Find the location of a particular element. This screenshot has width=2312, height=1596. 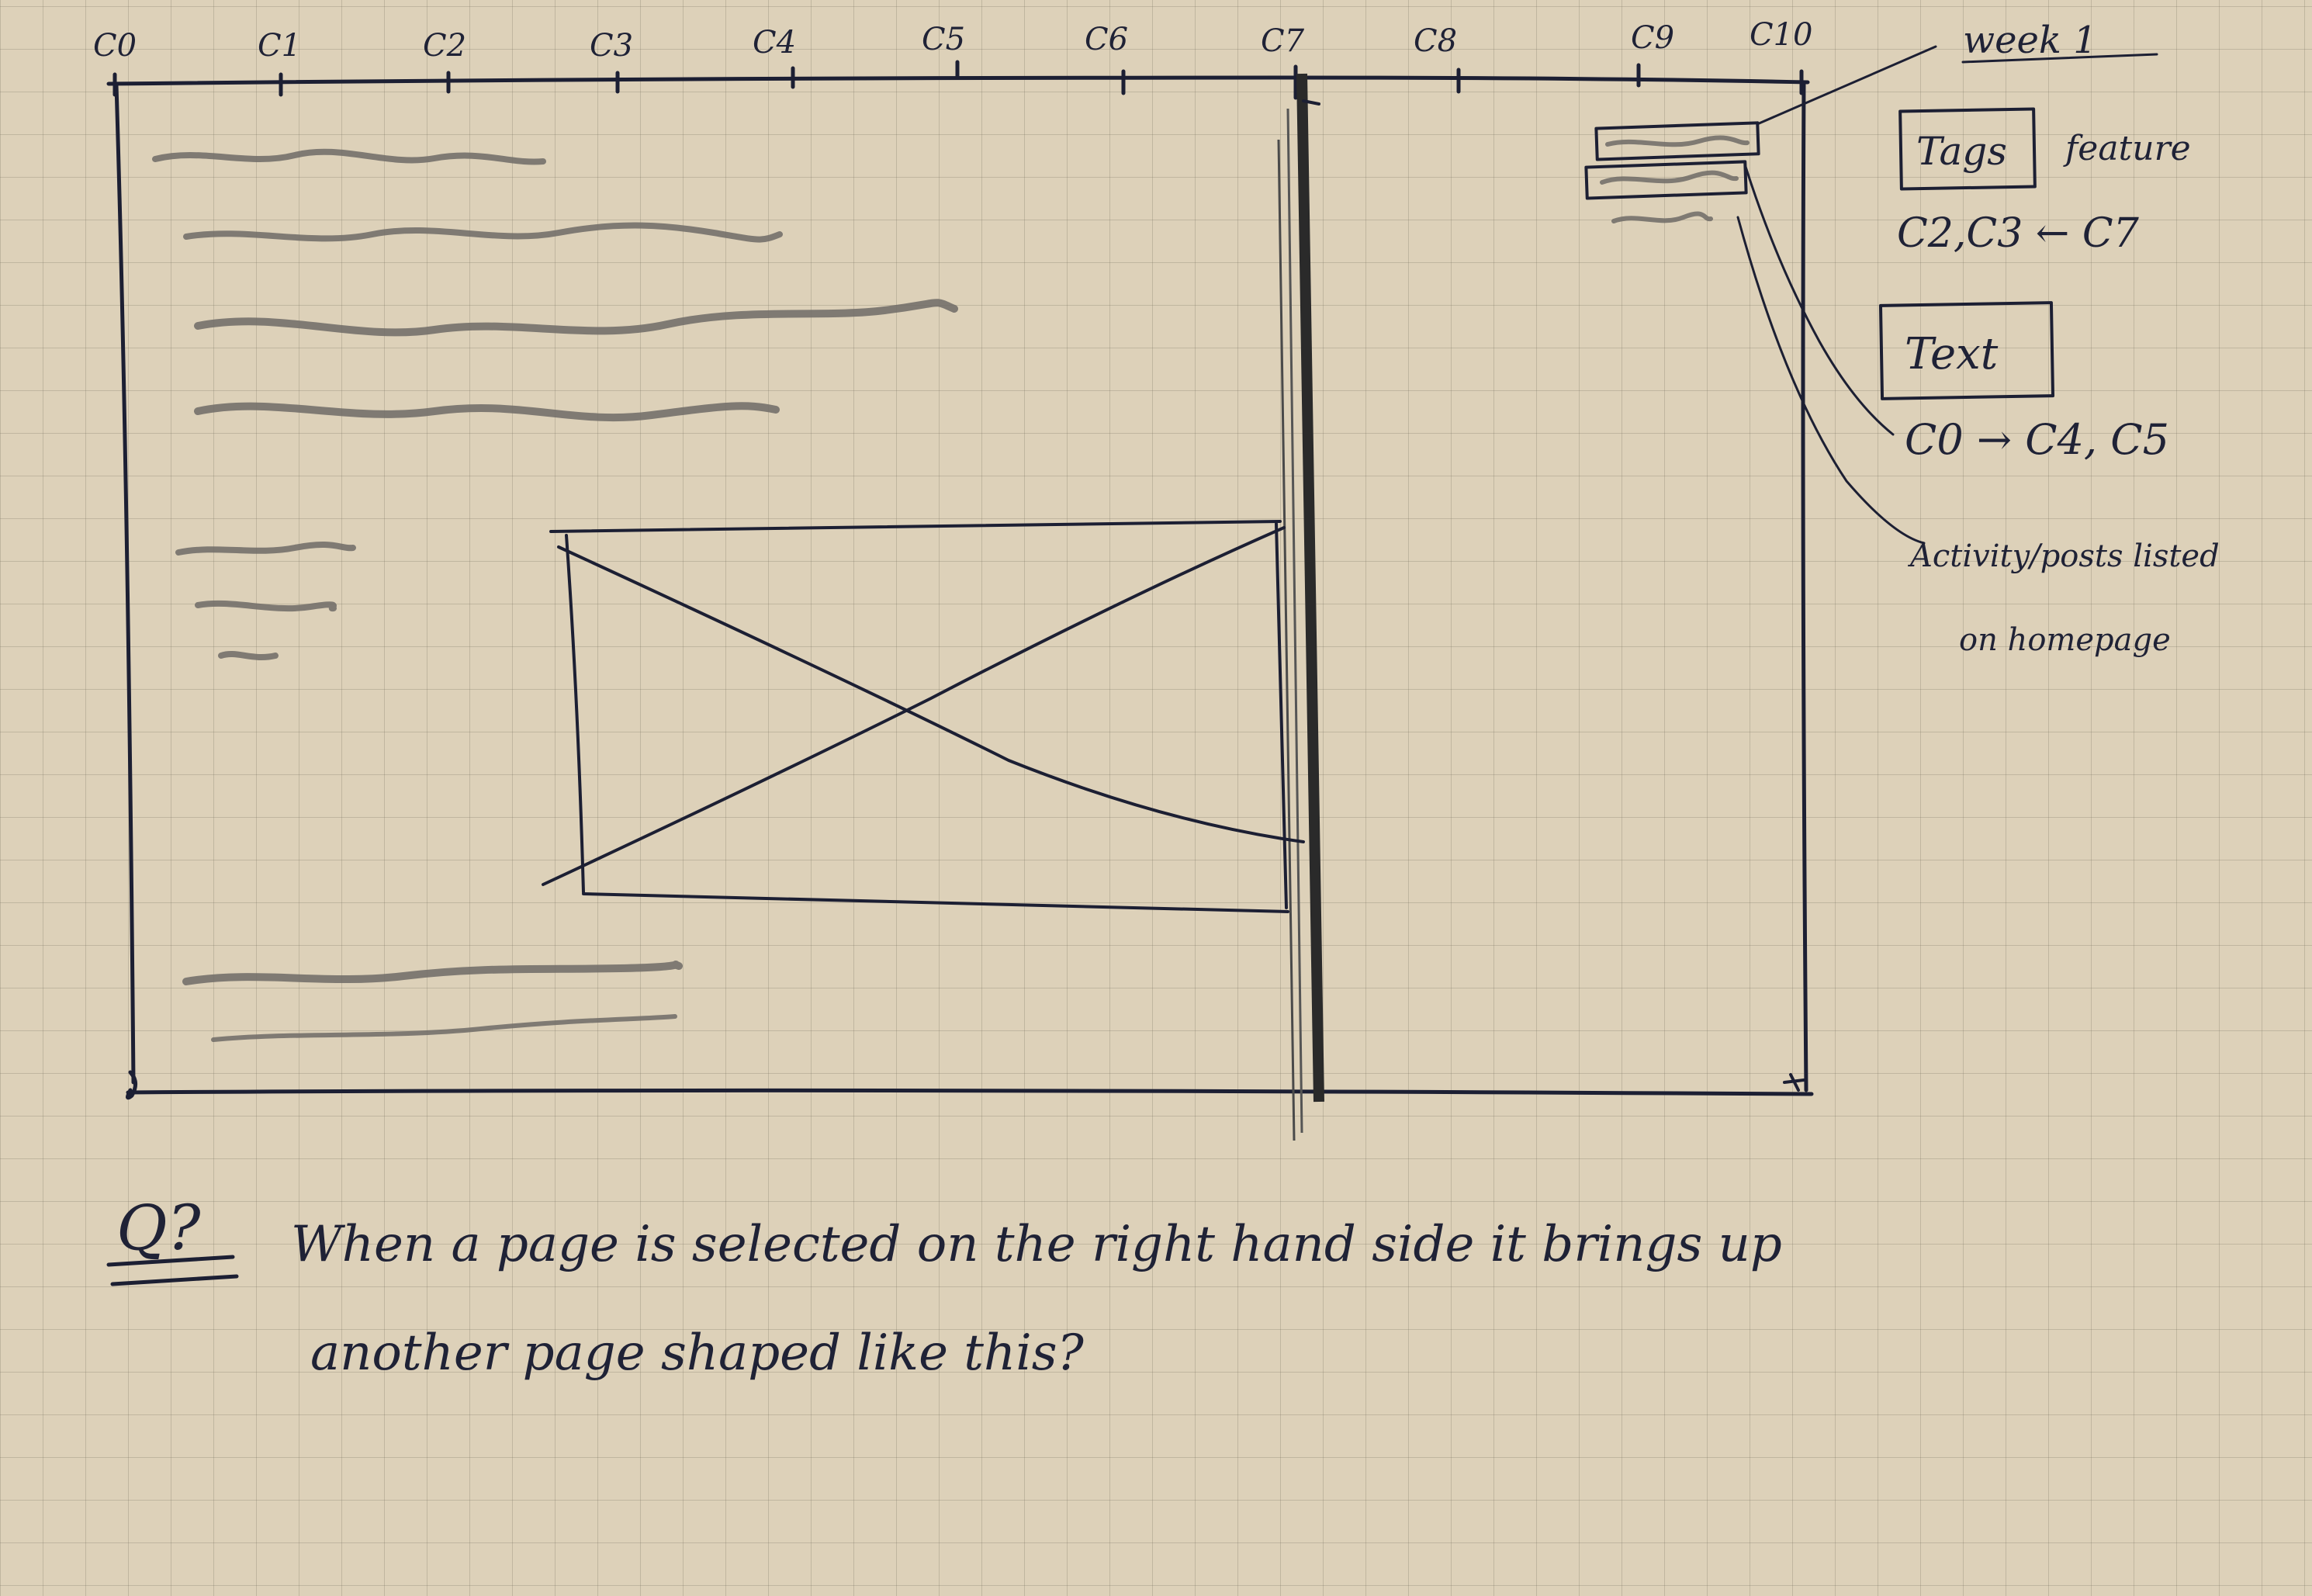

tags-extra-label: feature is located at coordinates (2127, 148).